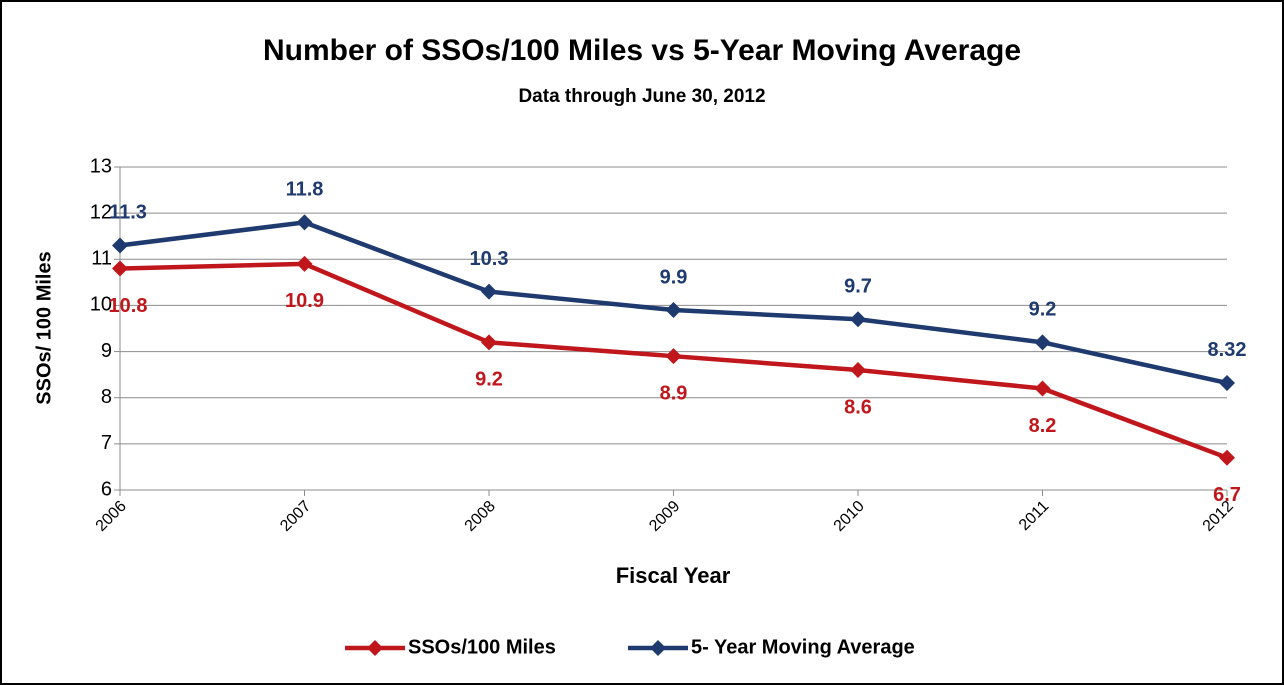 The width and height of the screenshot is (1284, 685). I want to click on data-label: 11.8, so click(305, 190).